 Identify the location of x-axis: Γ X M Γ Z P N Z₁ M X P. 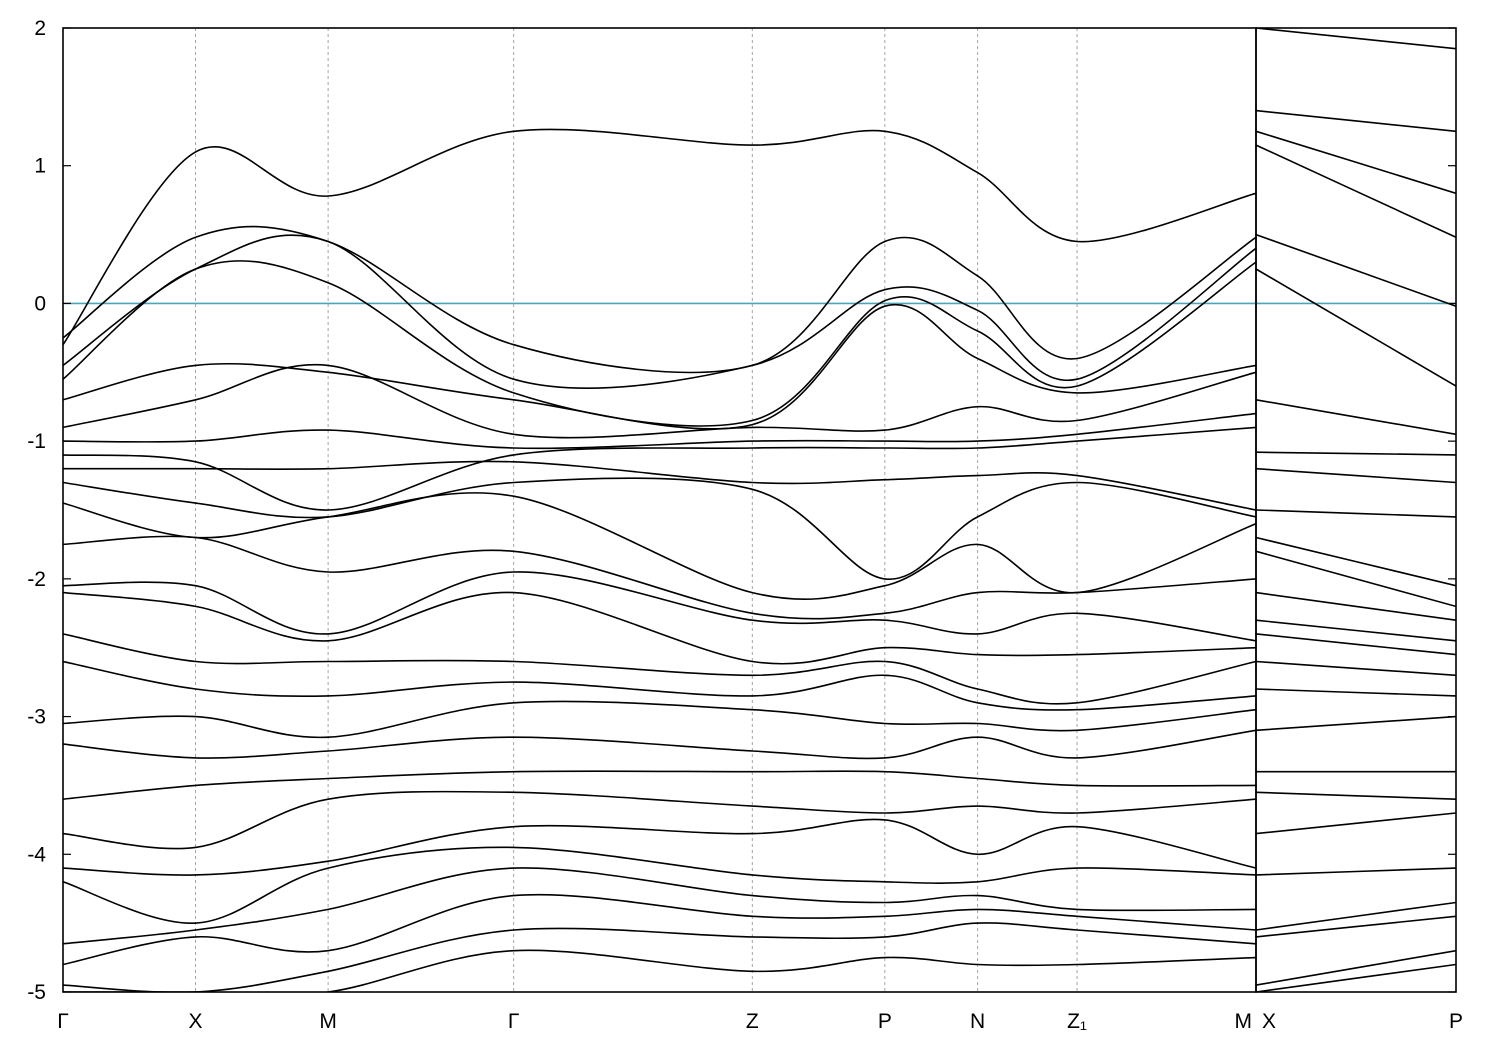
(760, 1021).